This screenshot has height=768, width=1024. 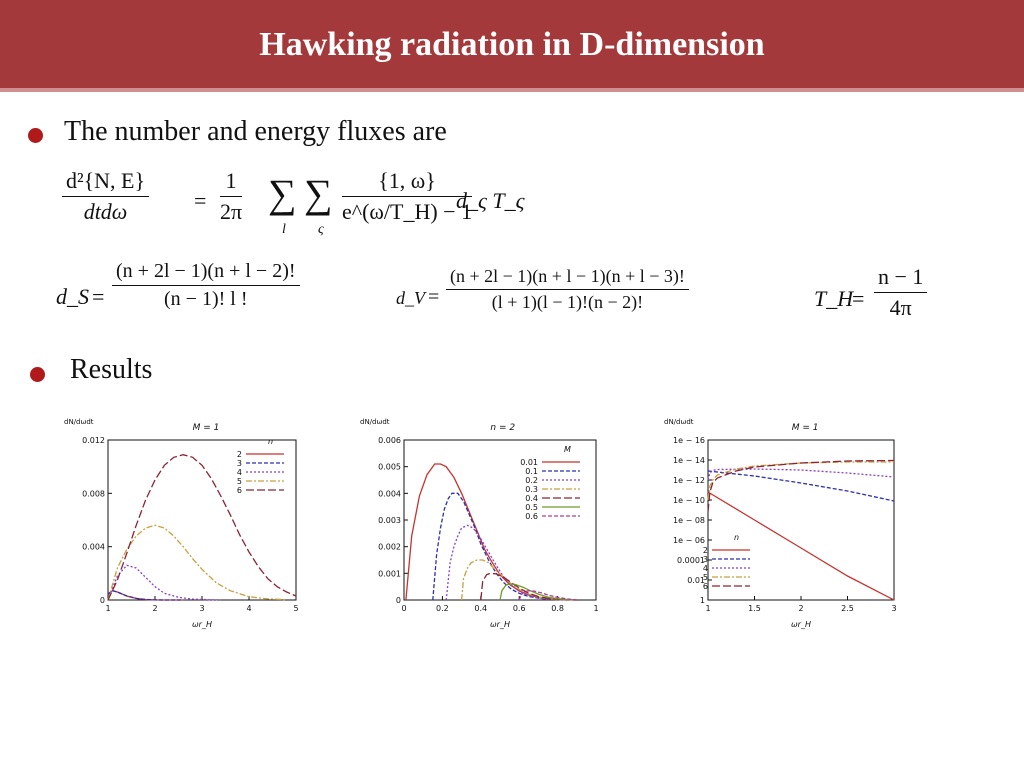 What do you see at coordinates (901, 278) in the screenshot?
I see `th-num: n − 1` at bounding box center [901, 278].